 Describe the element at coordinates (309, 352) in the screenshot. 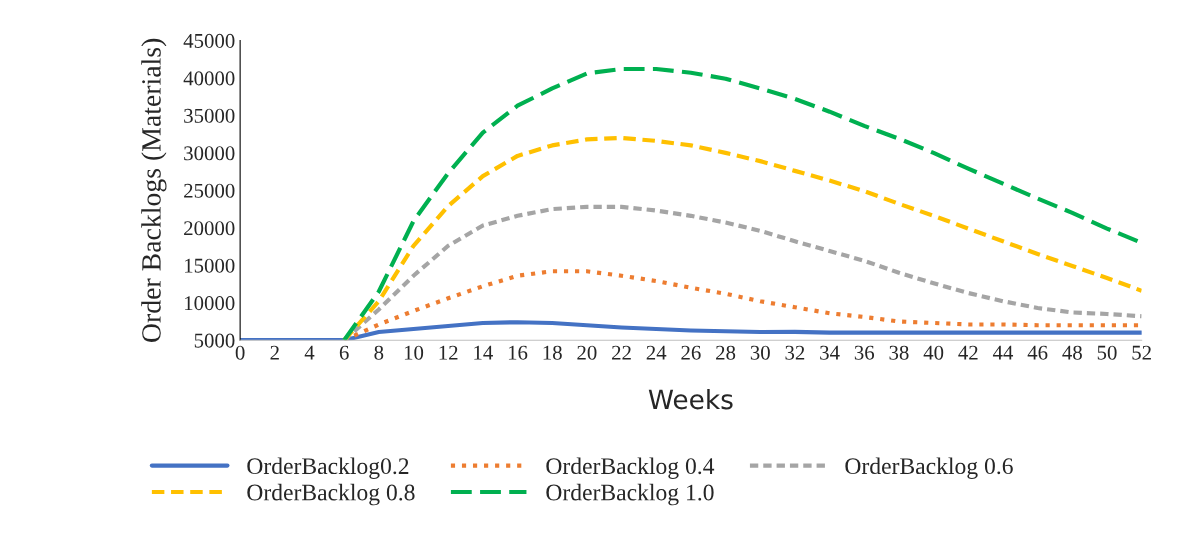

I see `x-tick-label: 4` at that location.